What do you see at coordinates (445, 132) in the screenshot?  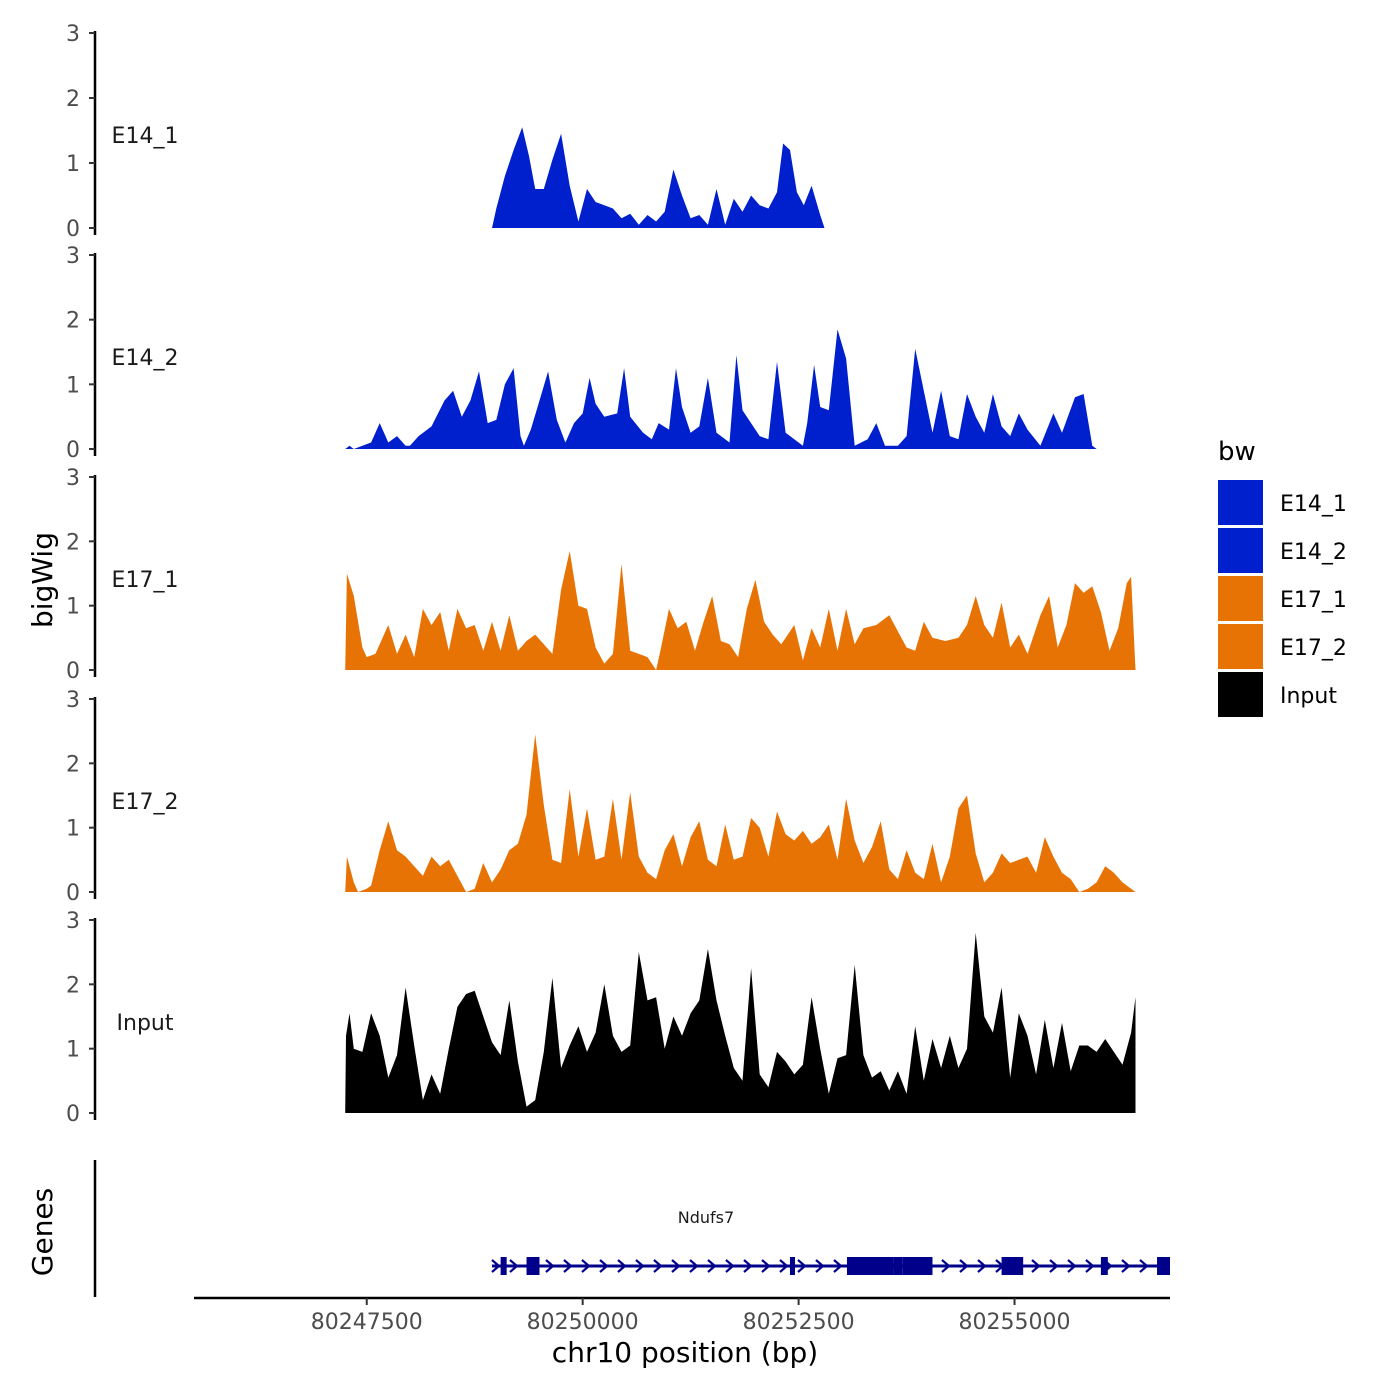 I see `track-e14-1: 0 1 2 3 E14_1` at bounding box center [445, 132].